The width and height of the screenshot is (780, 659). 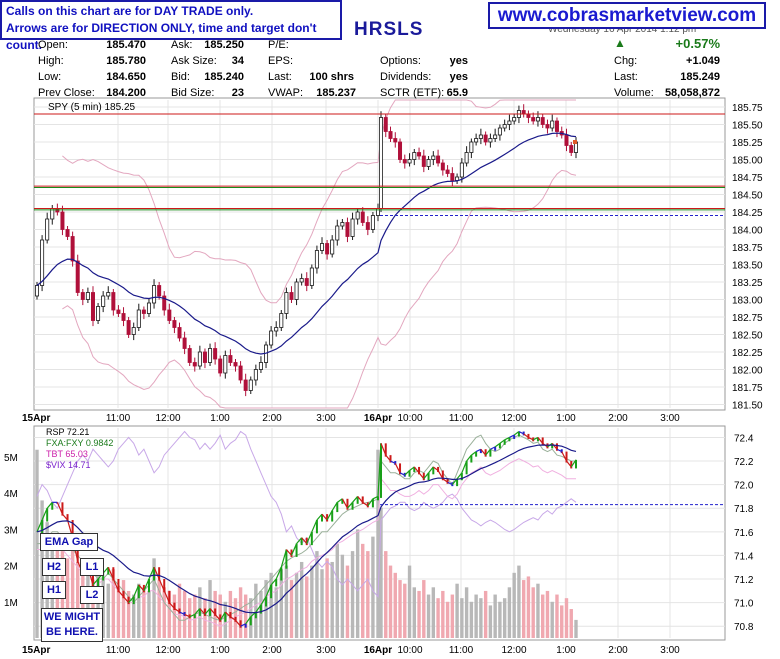 What do you see at coordinates (224, 77) in the screenshot?
I see `bid-value: 185.240` at bounding box center [224, 77].